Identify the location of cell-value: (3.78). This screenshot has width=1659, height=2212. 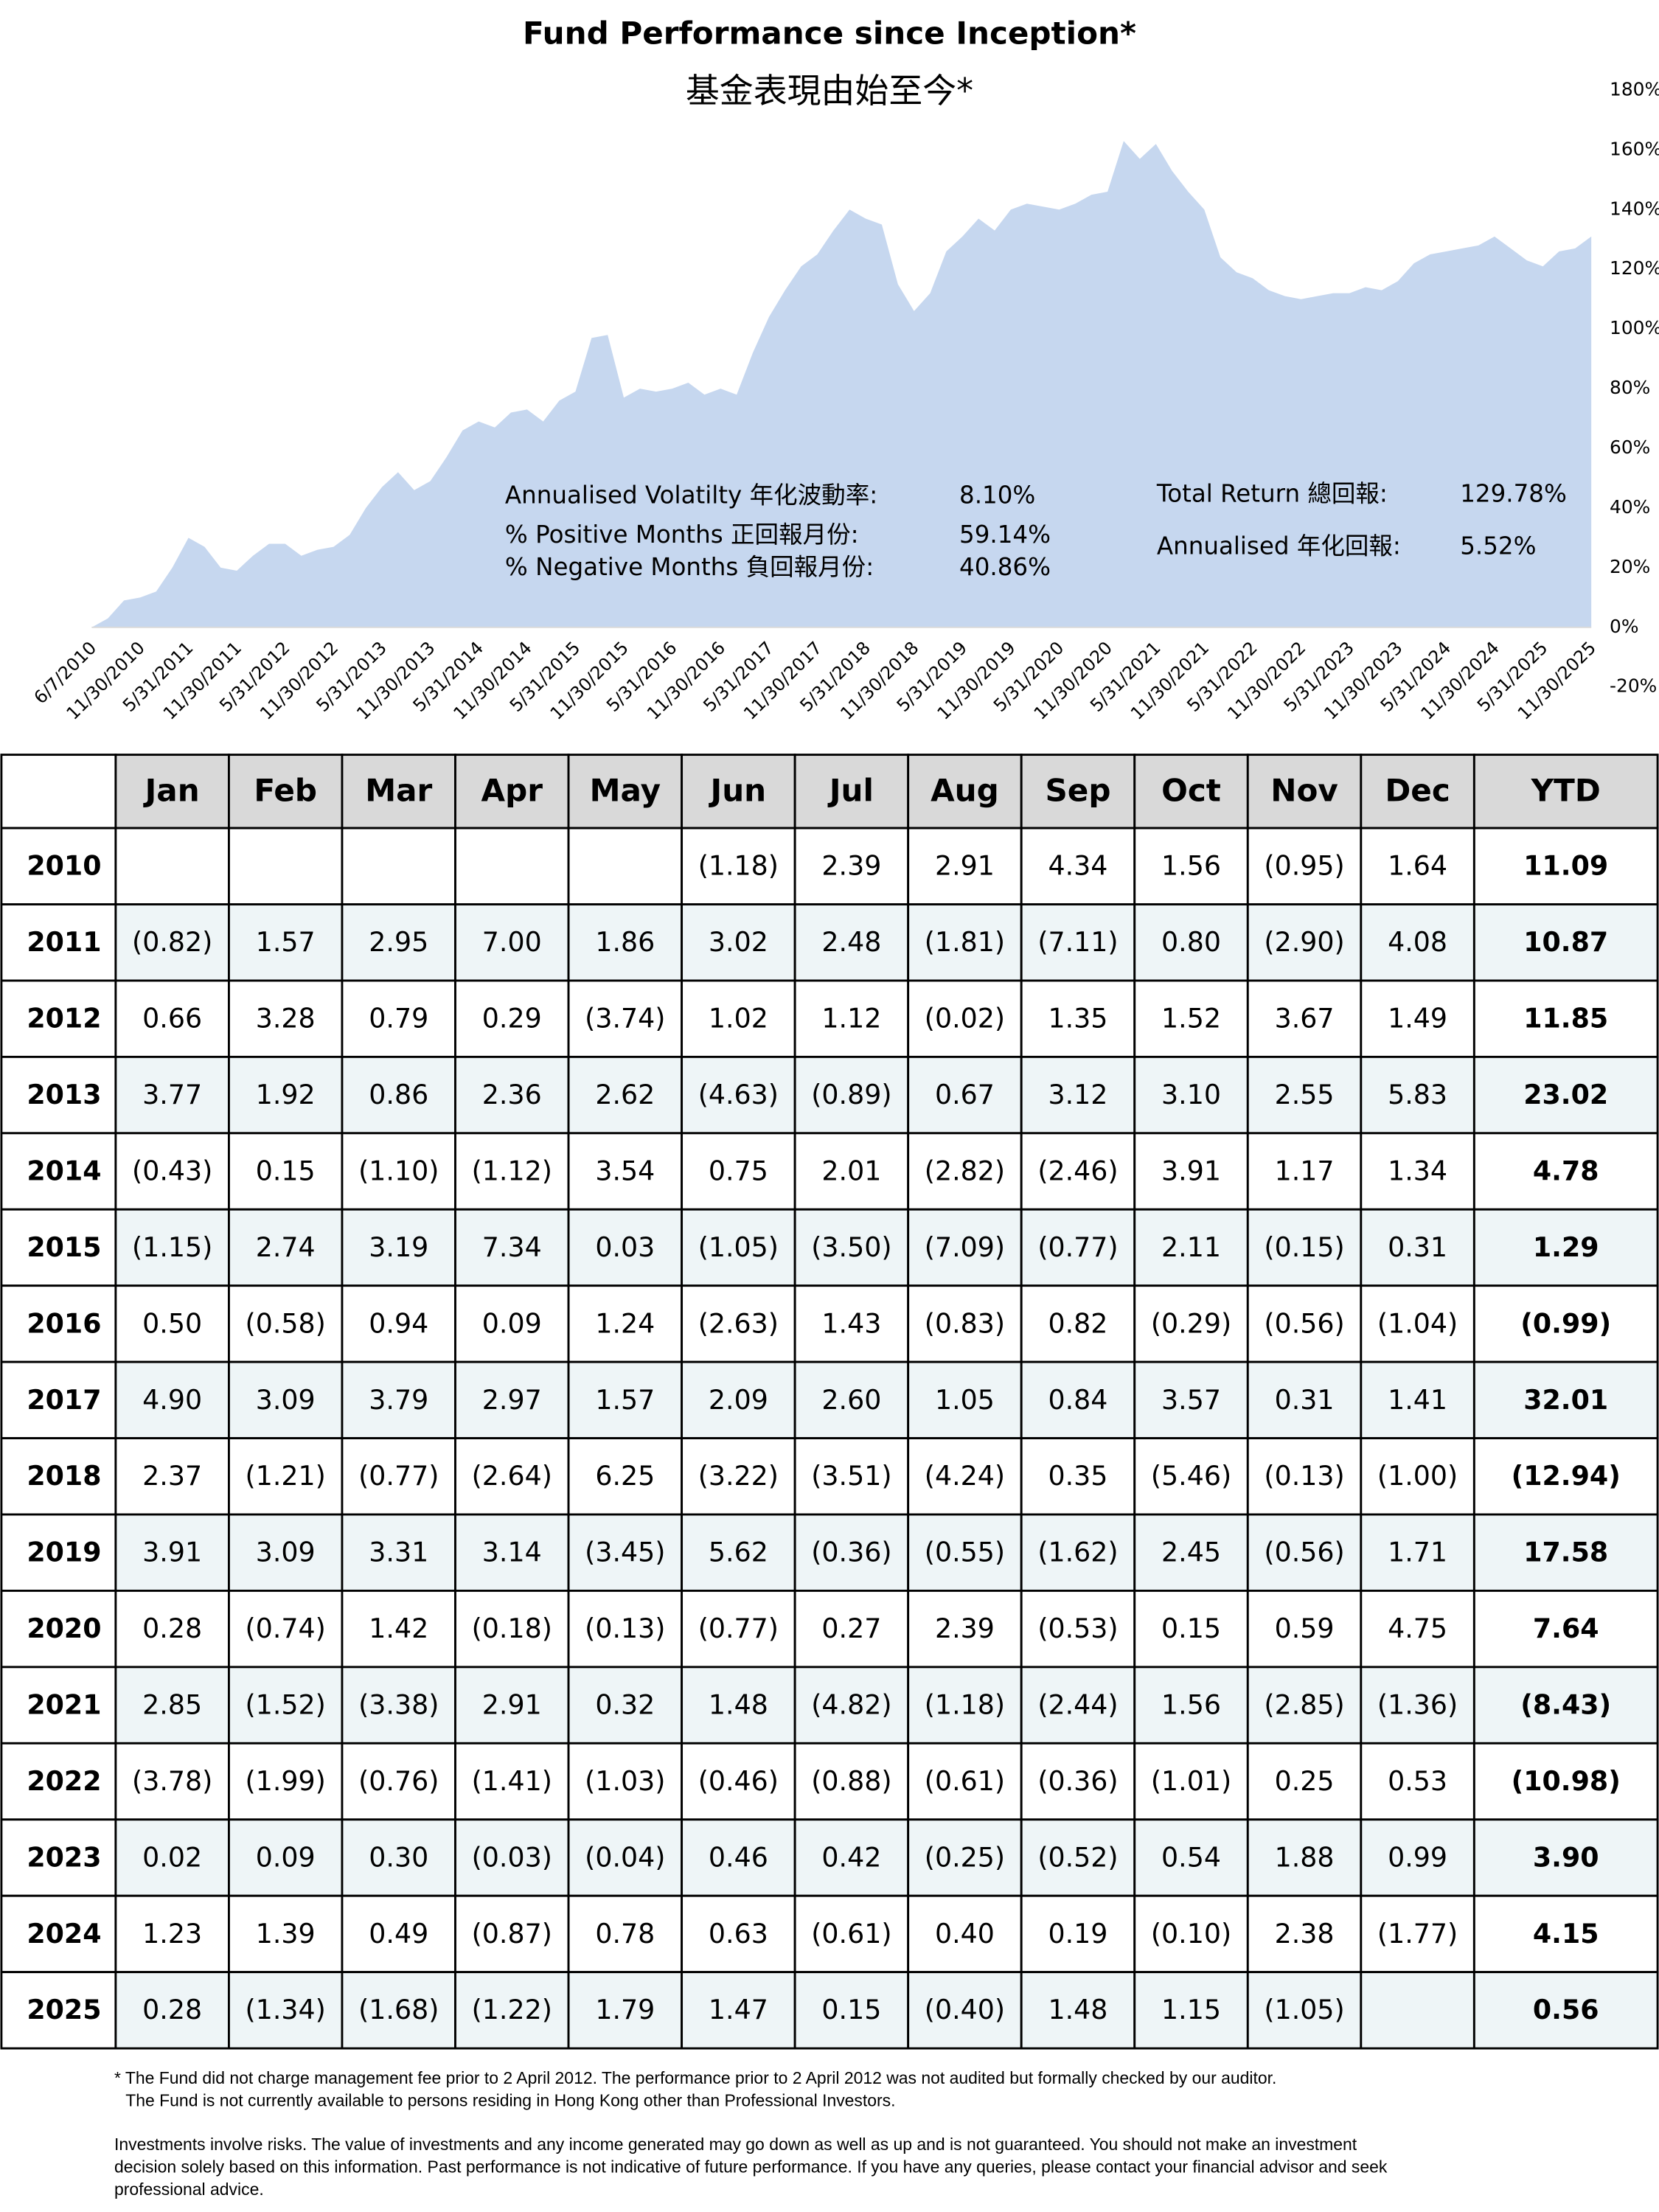
(172, 1781).